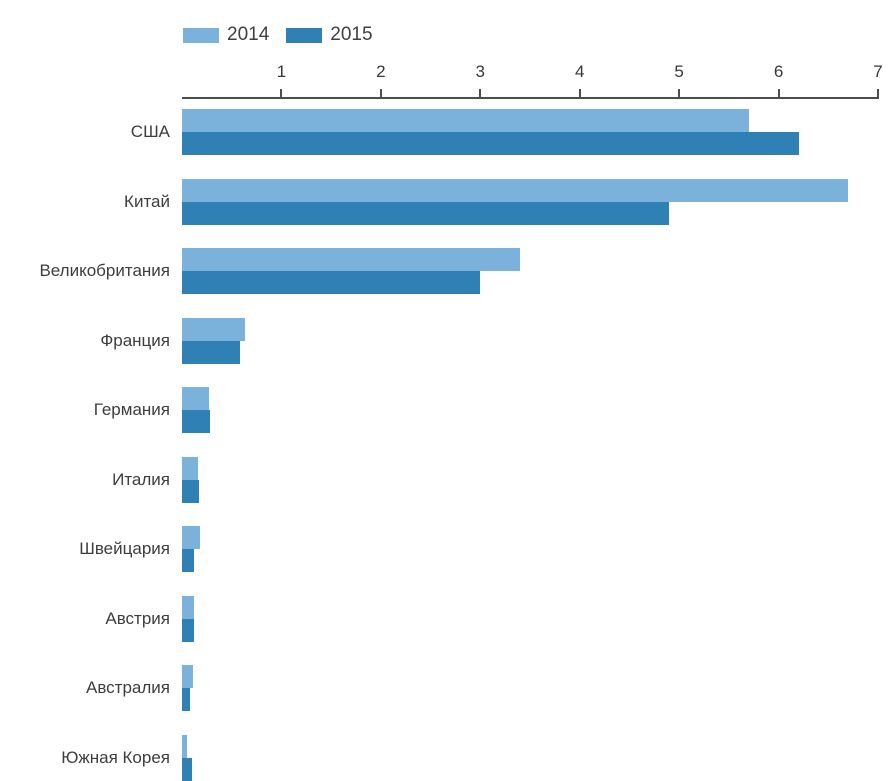  What do you see at coordinates (187, 769) in the screenshot?
I see `bar-2015-Южная Корея` at bounding box center [187, 769].